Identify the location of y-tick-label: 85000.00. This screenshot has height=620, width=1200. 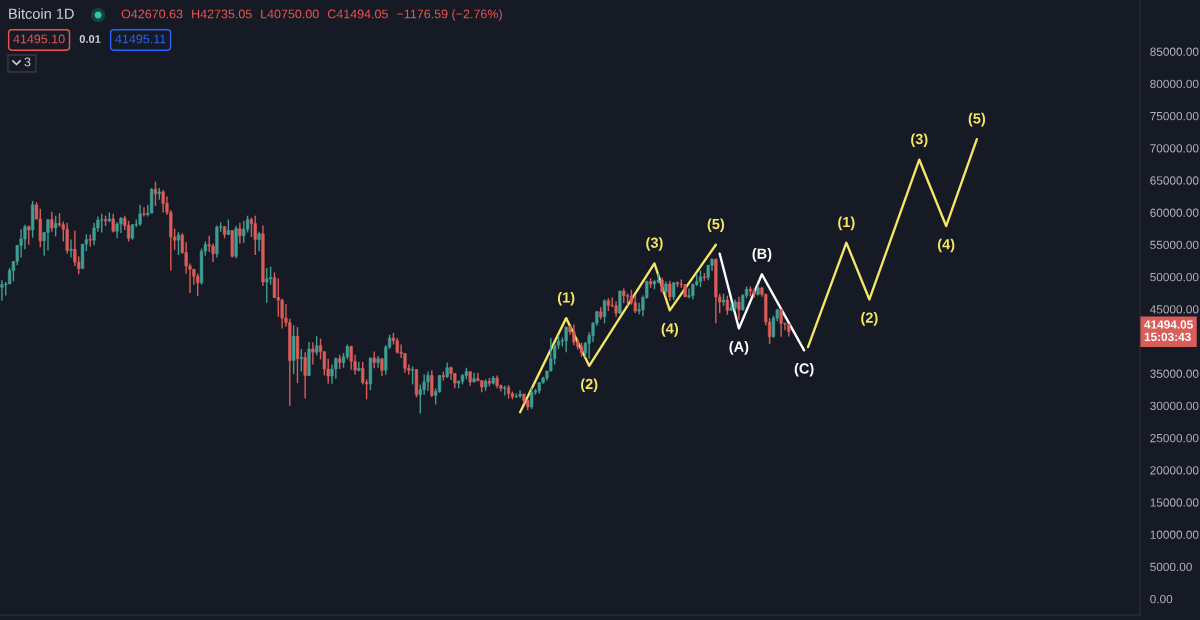
(1174, 51).